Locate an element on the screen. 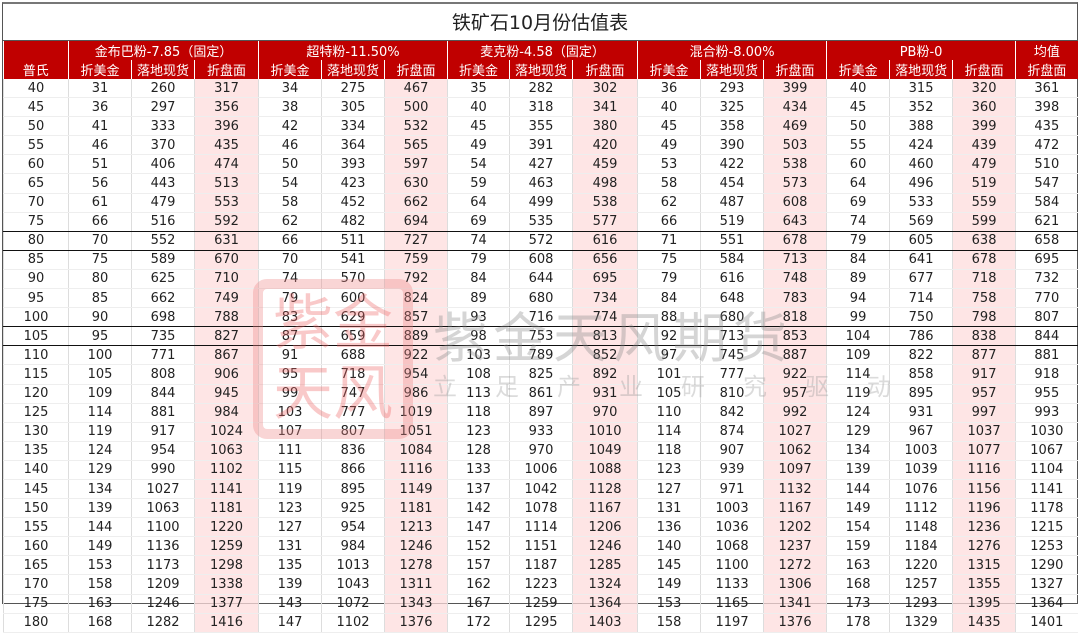 The height and width of the screenshot is (633, 1080). value-cell: 858 is located at coordinates (921, 374).